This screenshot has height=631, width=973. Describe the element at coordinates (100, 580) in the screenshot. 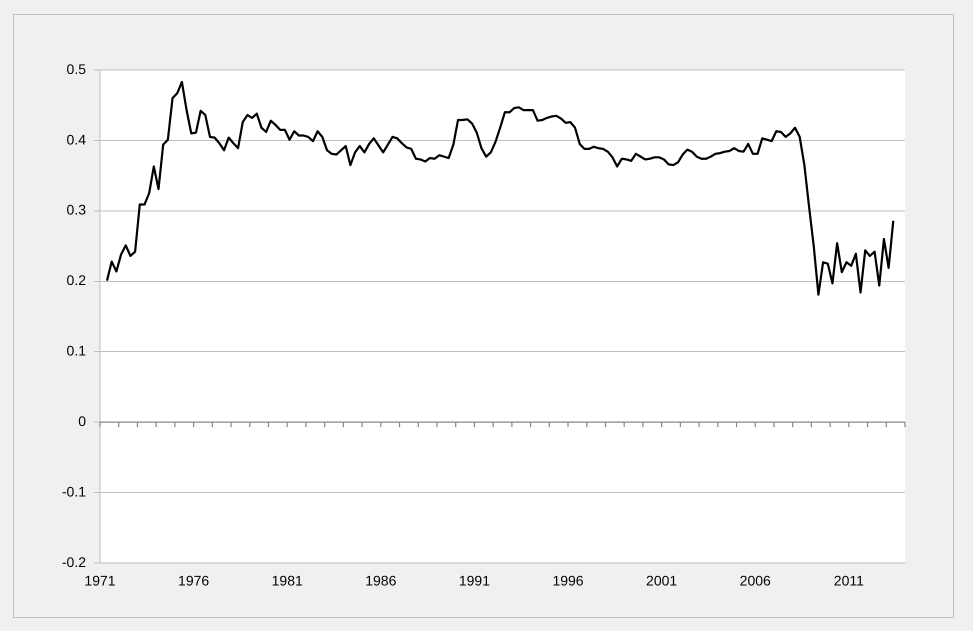

I see `x-tick-label: 1971` at that location.